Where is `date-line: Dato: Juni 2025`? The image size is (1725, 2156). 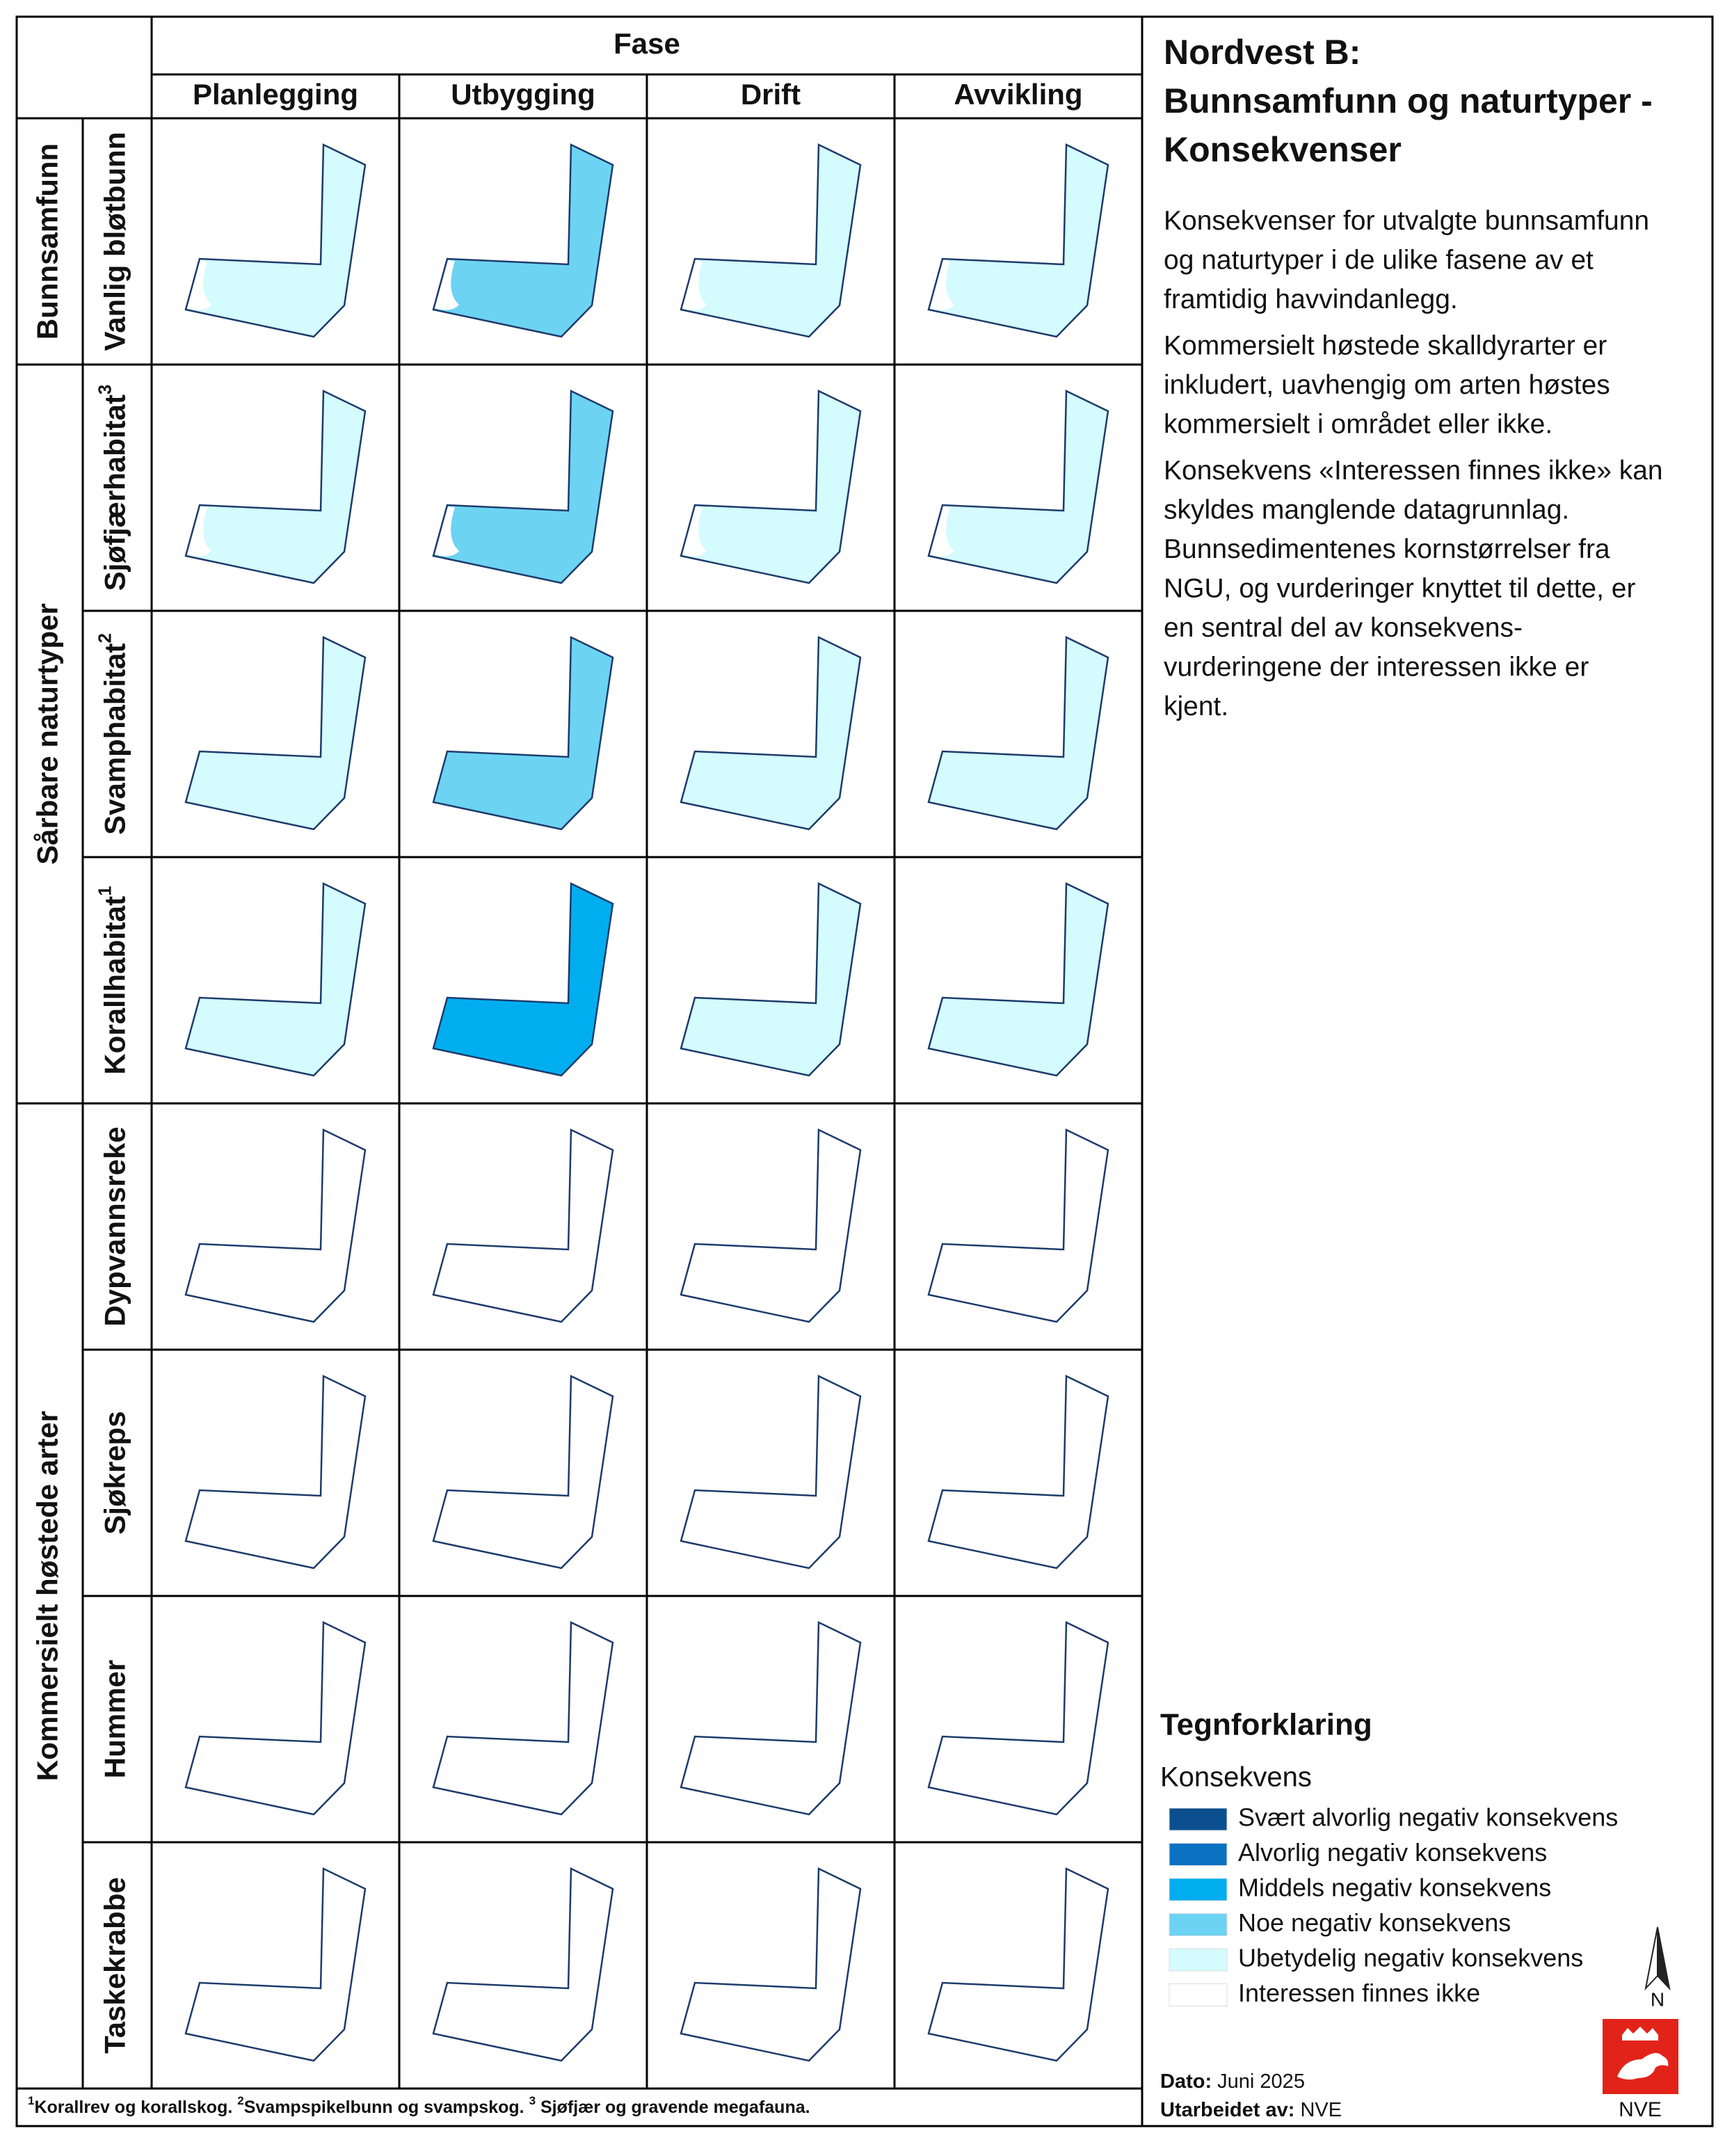 date-line: Dato: Juni 2025 is located at coordinates (1232, 2081).